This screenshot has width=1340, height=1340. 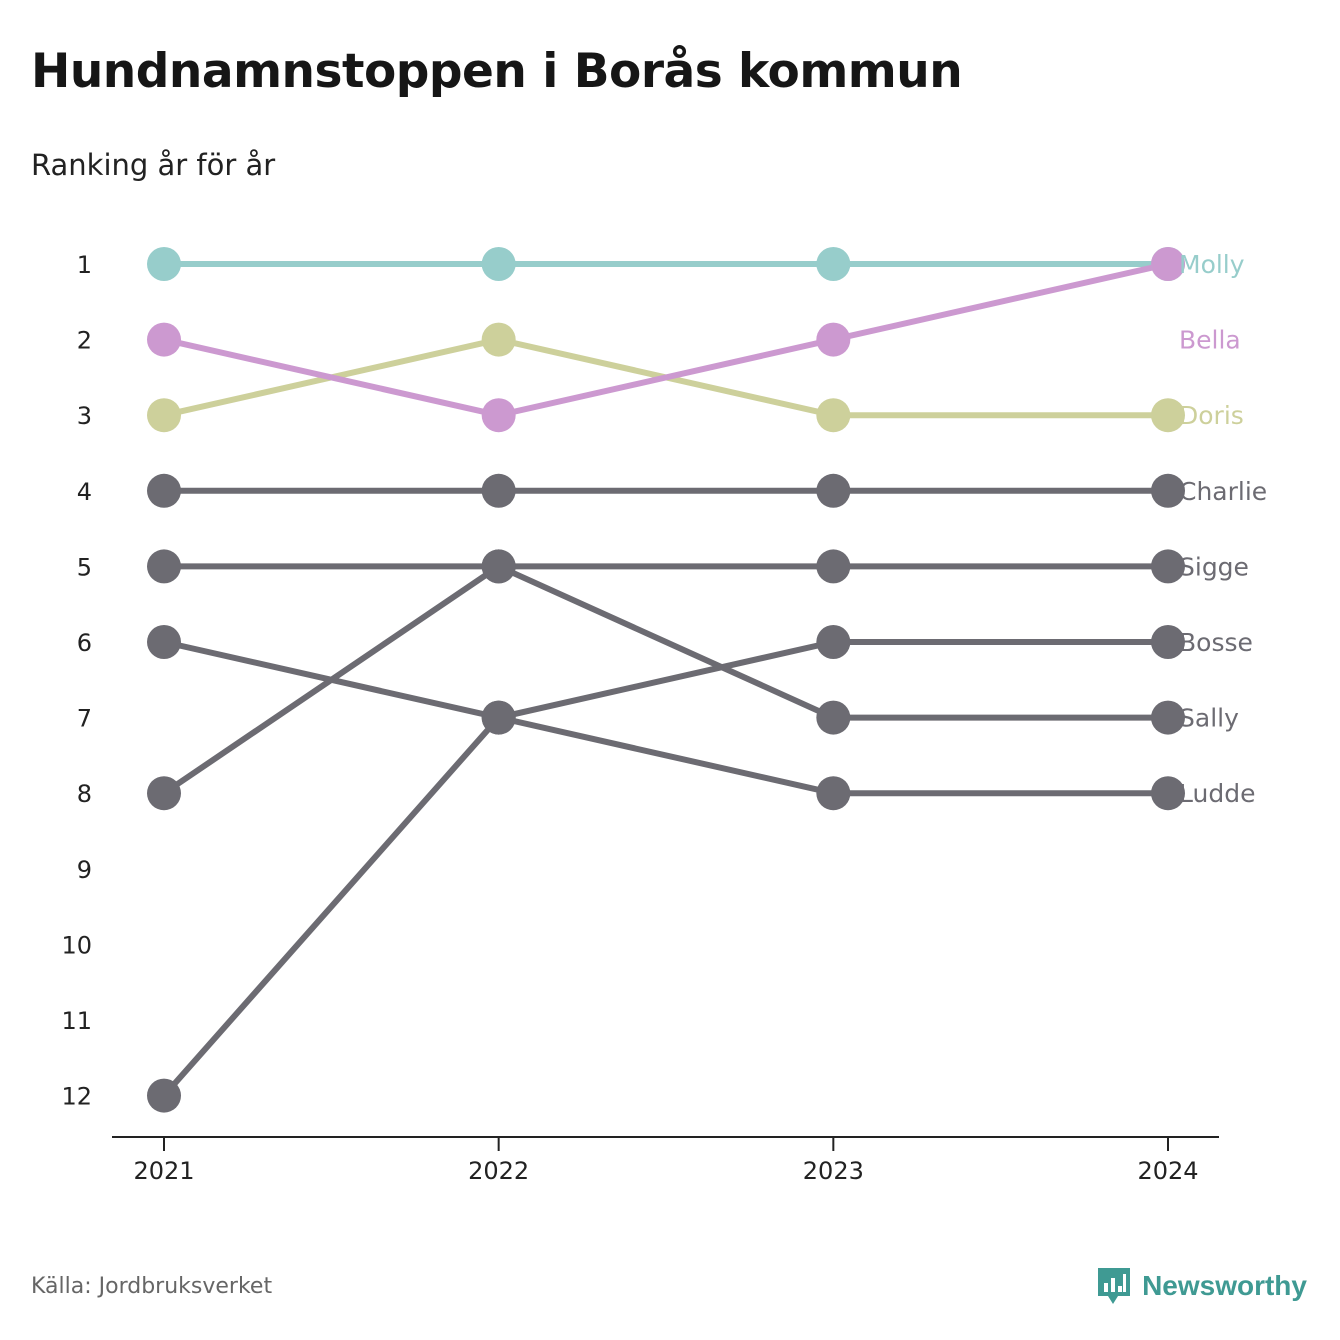 I want to click on y-tick-label: 6, so click(x=84, y=643).